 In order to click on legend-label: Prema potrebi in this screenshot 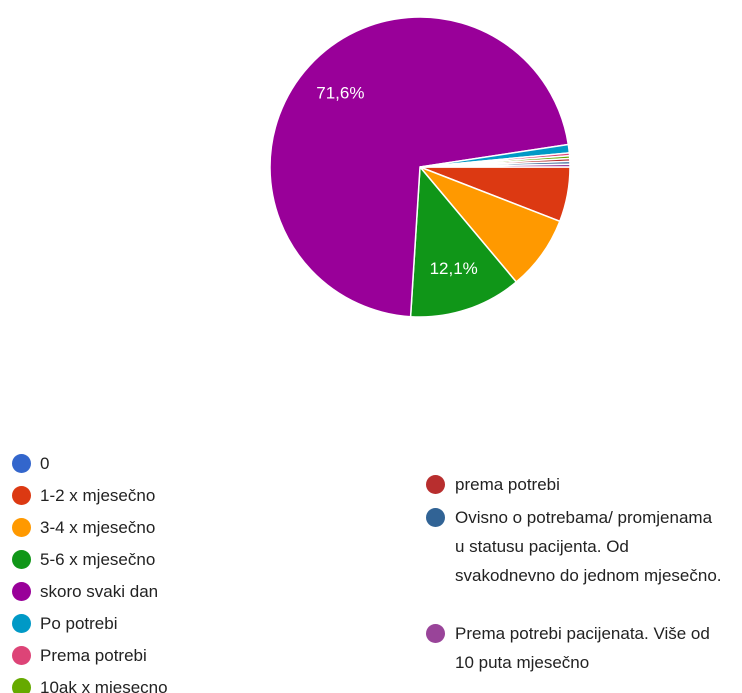, I will do `click(93, 655)`.